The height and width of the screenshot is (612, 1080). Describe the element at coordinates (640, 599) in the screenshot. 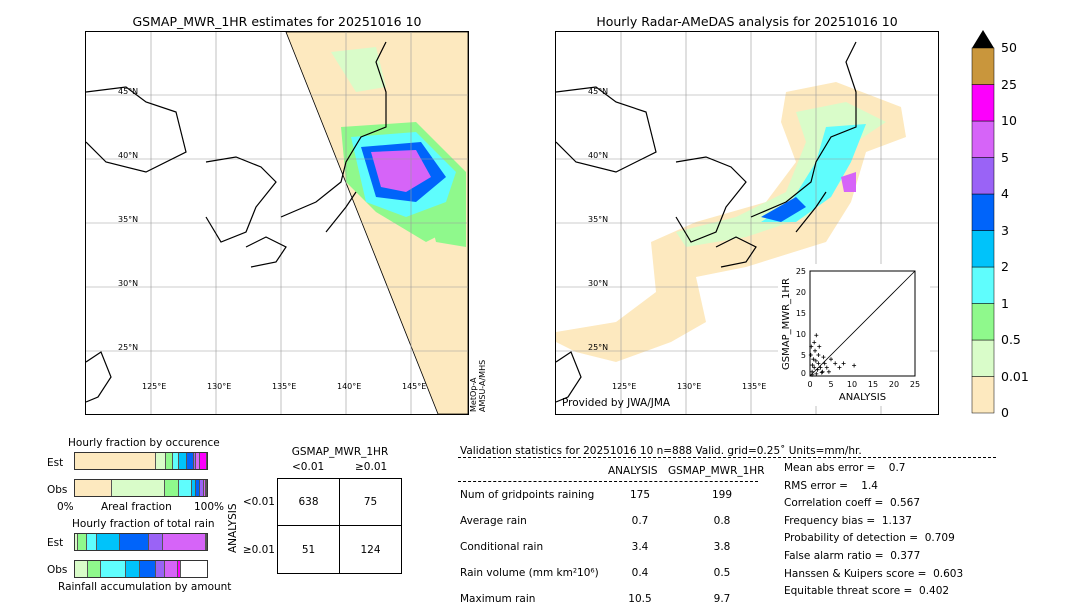

I see `stat-a: 10.5` at that location.